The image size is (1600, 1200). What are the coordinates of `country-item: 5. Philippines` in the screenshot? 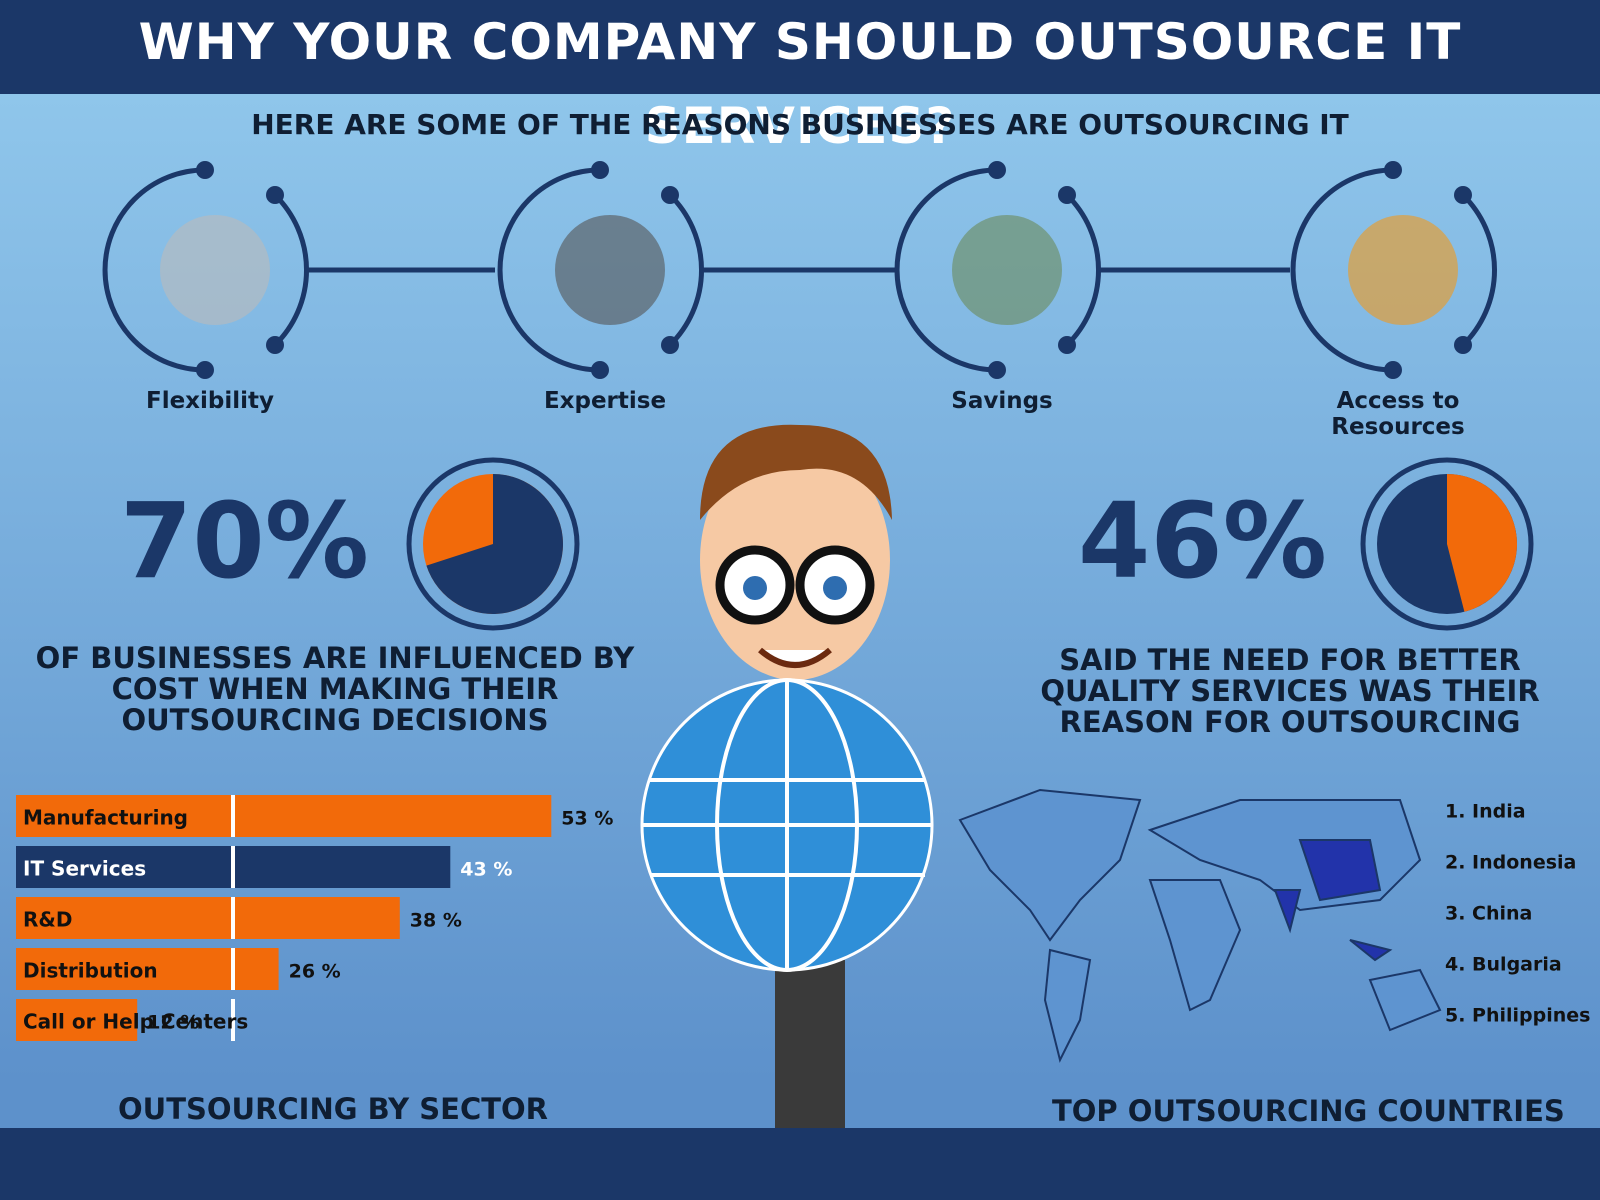 It's located at (1517, 1016).